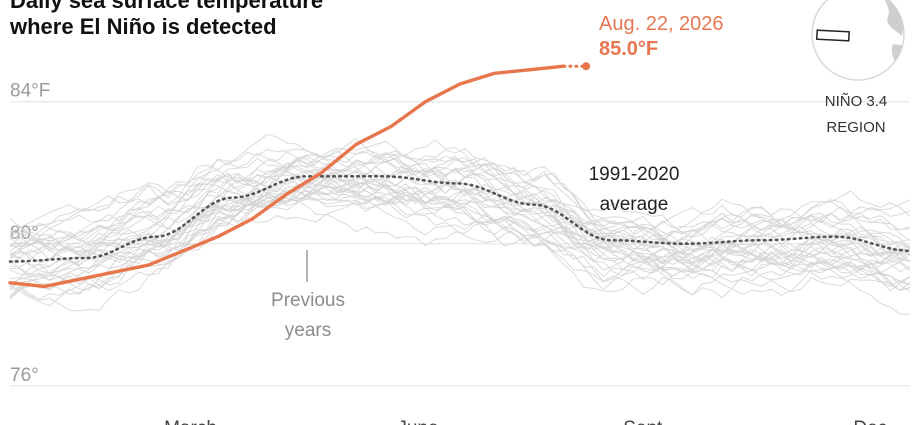 The height and width of the screenshot is (425, 920). I want to click on region-label-2: REGION, so click(855, 127).